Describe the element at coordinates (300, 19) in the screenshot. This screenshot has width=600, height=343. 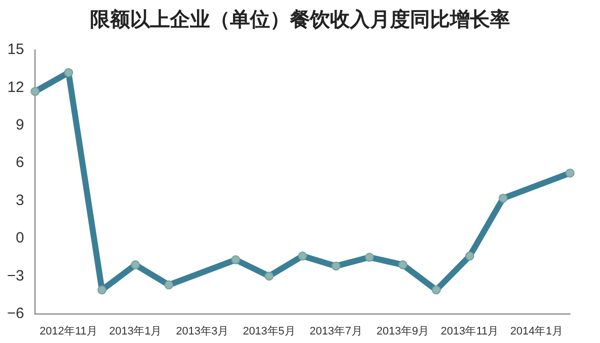
I see `chart-title: 限额以上企业（单位）餐饮收入月度同比增长率` at that location.